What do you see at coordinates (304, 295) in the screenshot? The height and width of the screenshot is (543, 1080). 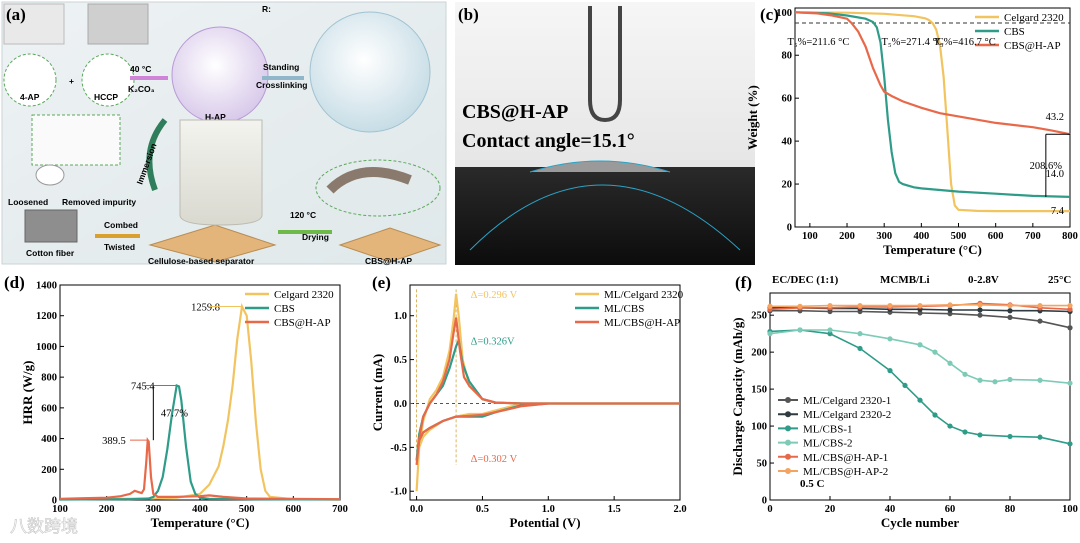 I see `legend-entry: Celgard 2320` at bounding box center [304, 295].